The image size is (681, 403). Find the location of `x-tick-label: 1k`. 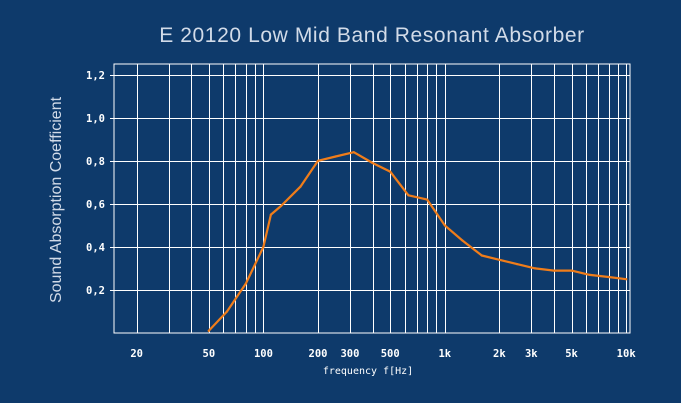

x-tick-label: 1k is located at coordinates (444, 354).